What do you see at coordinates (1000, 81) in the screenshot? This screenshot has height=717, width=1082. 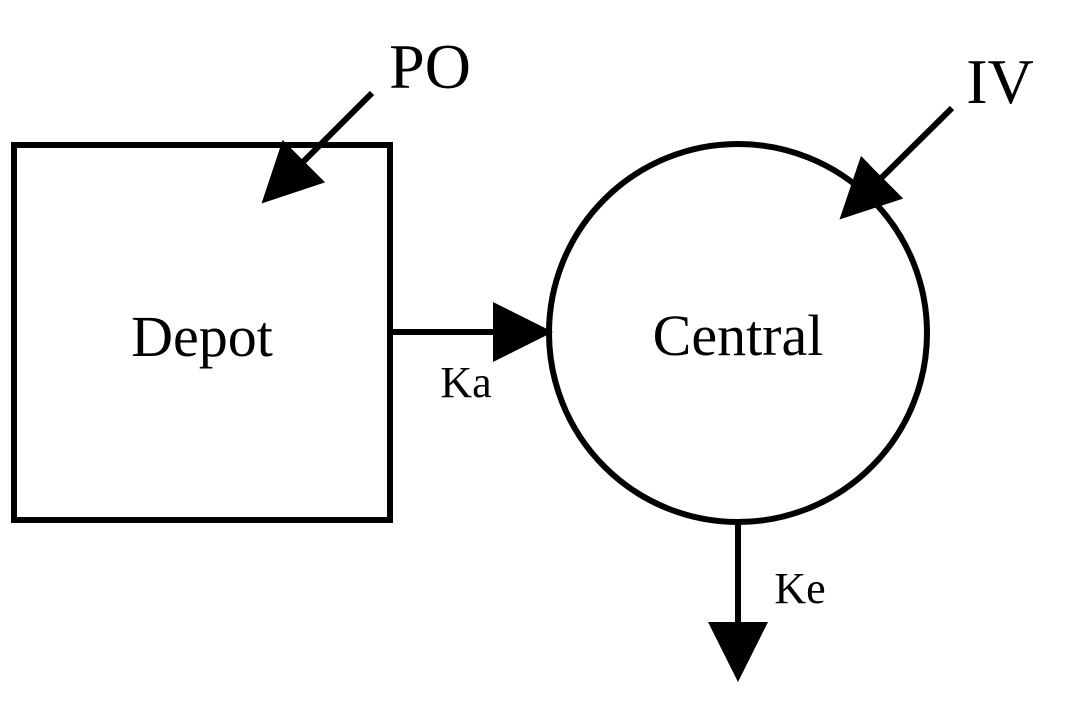 I see `iv-label: IV` at bounding box center [1000, 81].